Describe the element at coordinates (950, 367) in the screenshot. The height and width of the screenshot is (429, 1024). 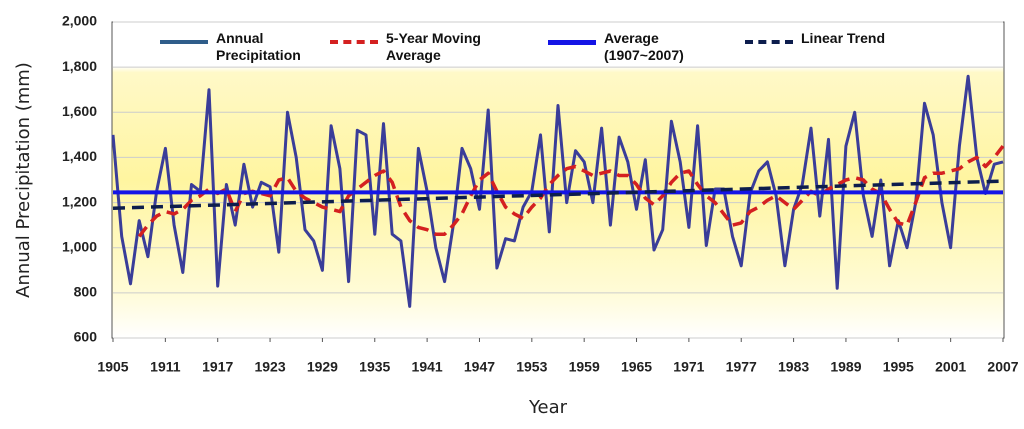
I see `x-tick-label: 2001` at that location.